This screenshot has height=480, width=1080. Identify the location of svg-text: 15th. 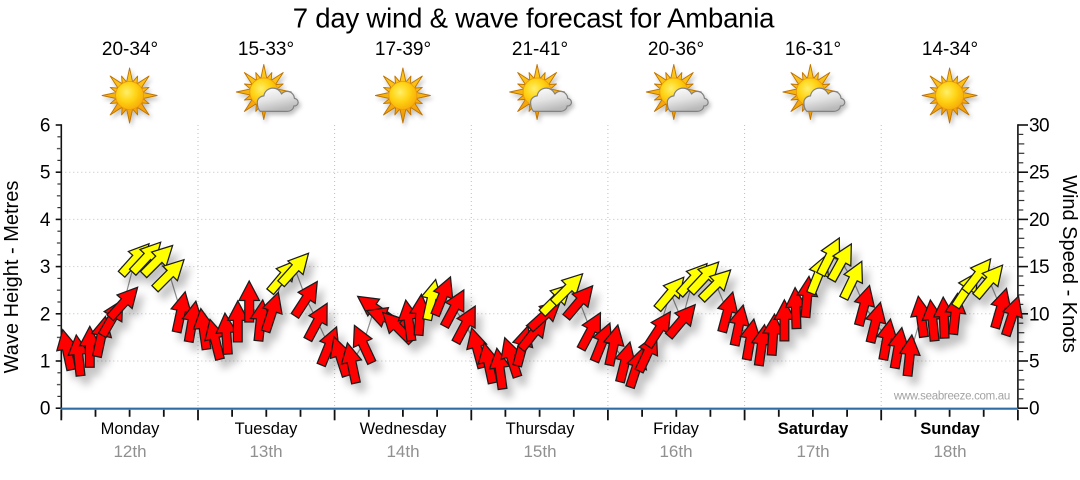
(539, 451).